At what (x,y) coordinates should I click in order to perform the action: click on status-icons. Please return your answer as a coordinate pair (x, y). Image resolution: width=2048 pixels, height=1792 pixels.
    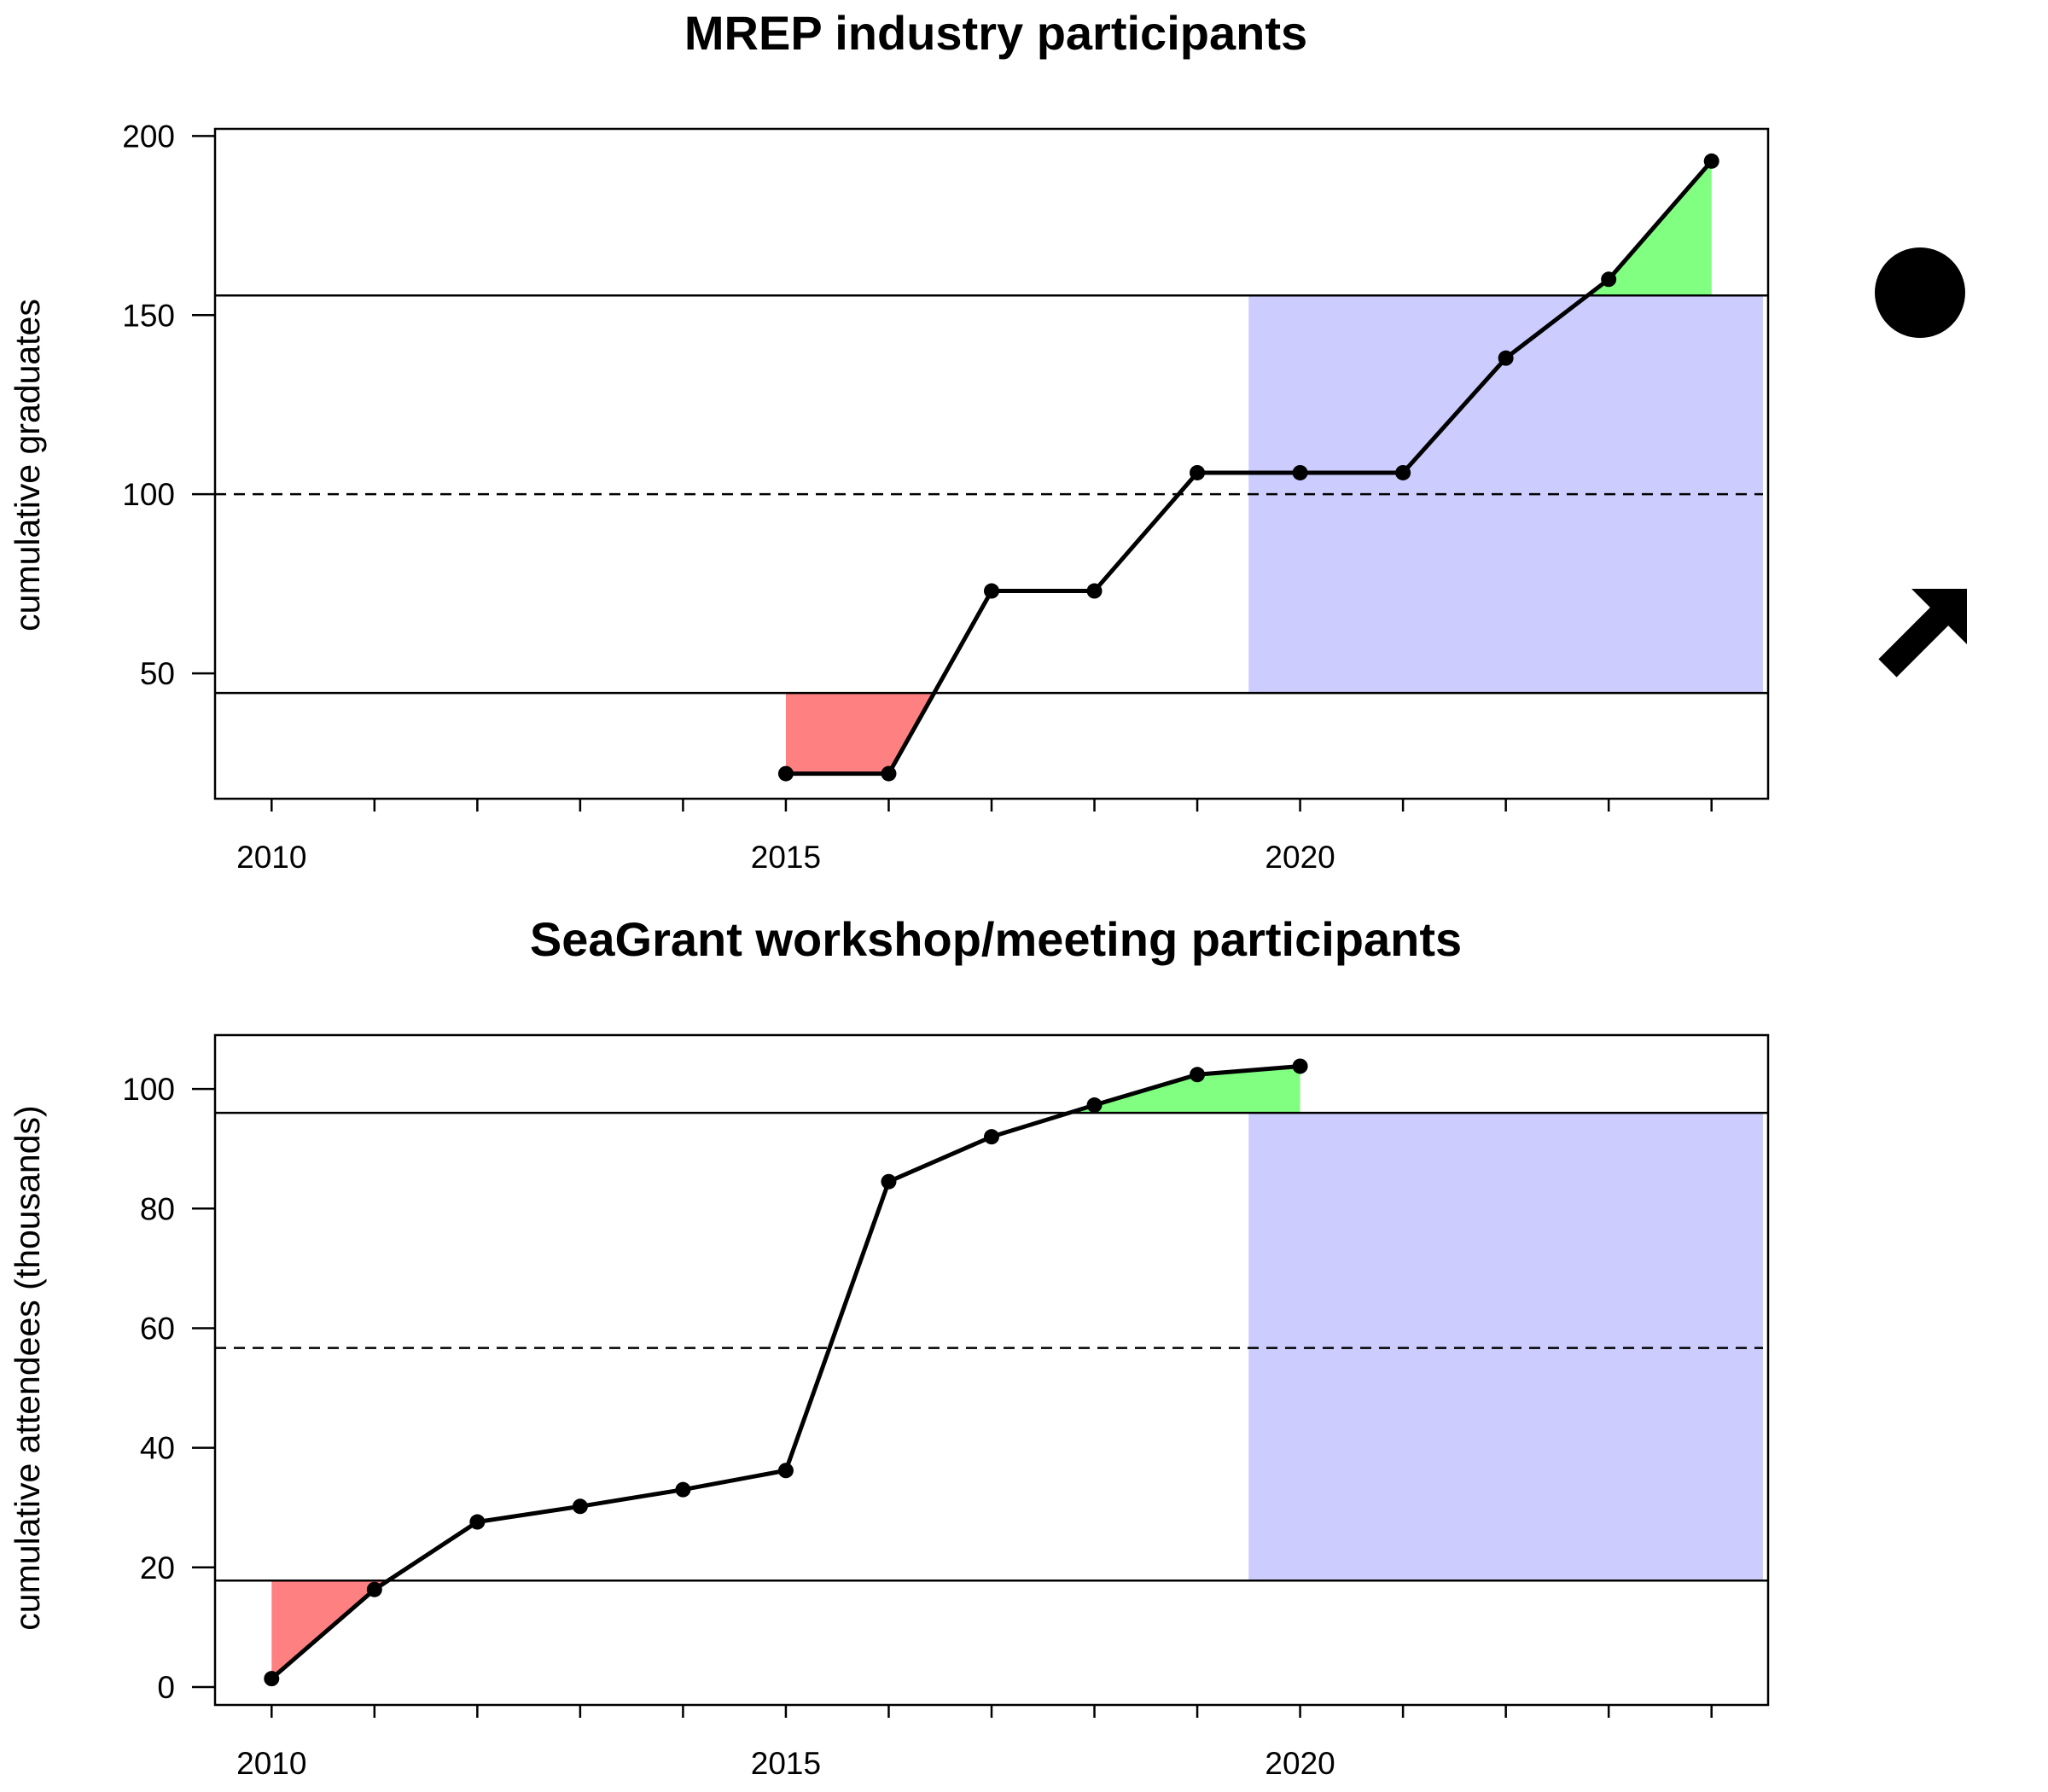
    Looking at the image, I should click on (1921, 463).